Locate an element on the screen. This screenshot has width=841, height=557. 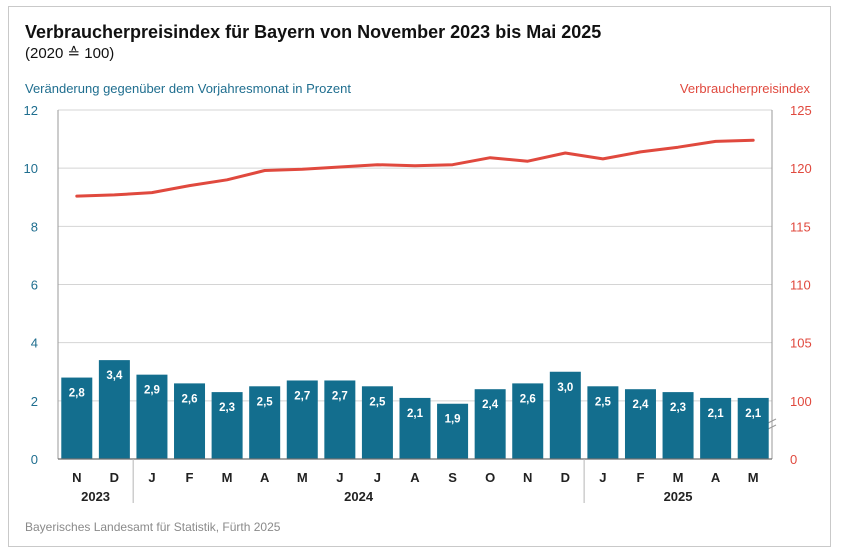
left-tick-label: 0 is located at coordinates (34, 459).